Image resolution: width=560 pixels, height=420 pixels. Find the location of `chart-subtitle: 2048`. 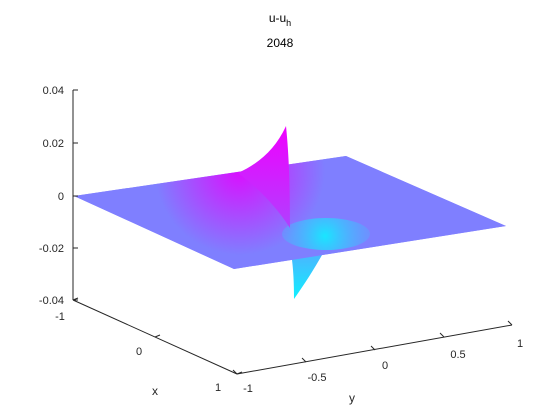

chart-subtitle: 2048 is located at coordinates (280, 43).